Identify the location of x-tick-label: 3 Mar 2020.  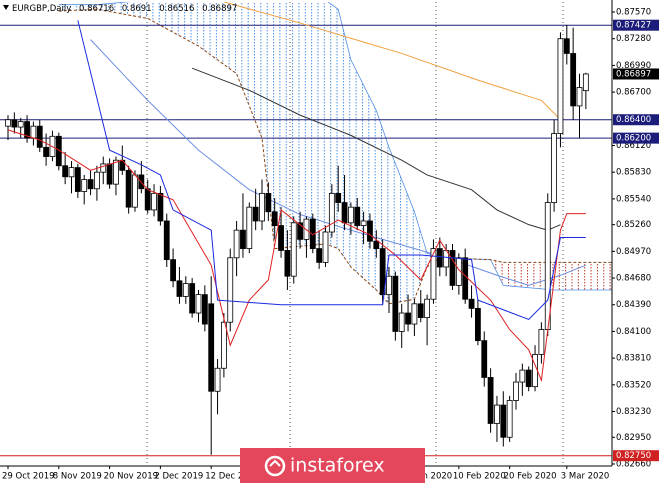
(585, 477).